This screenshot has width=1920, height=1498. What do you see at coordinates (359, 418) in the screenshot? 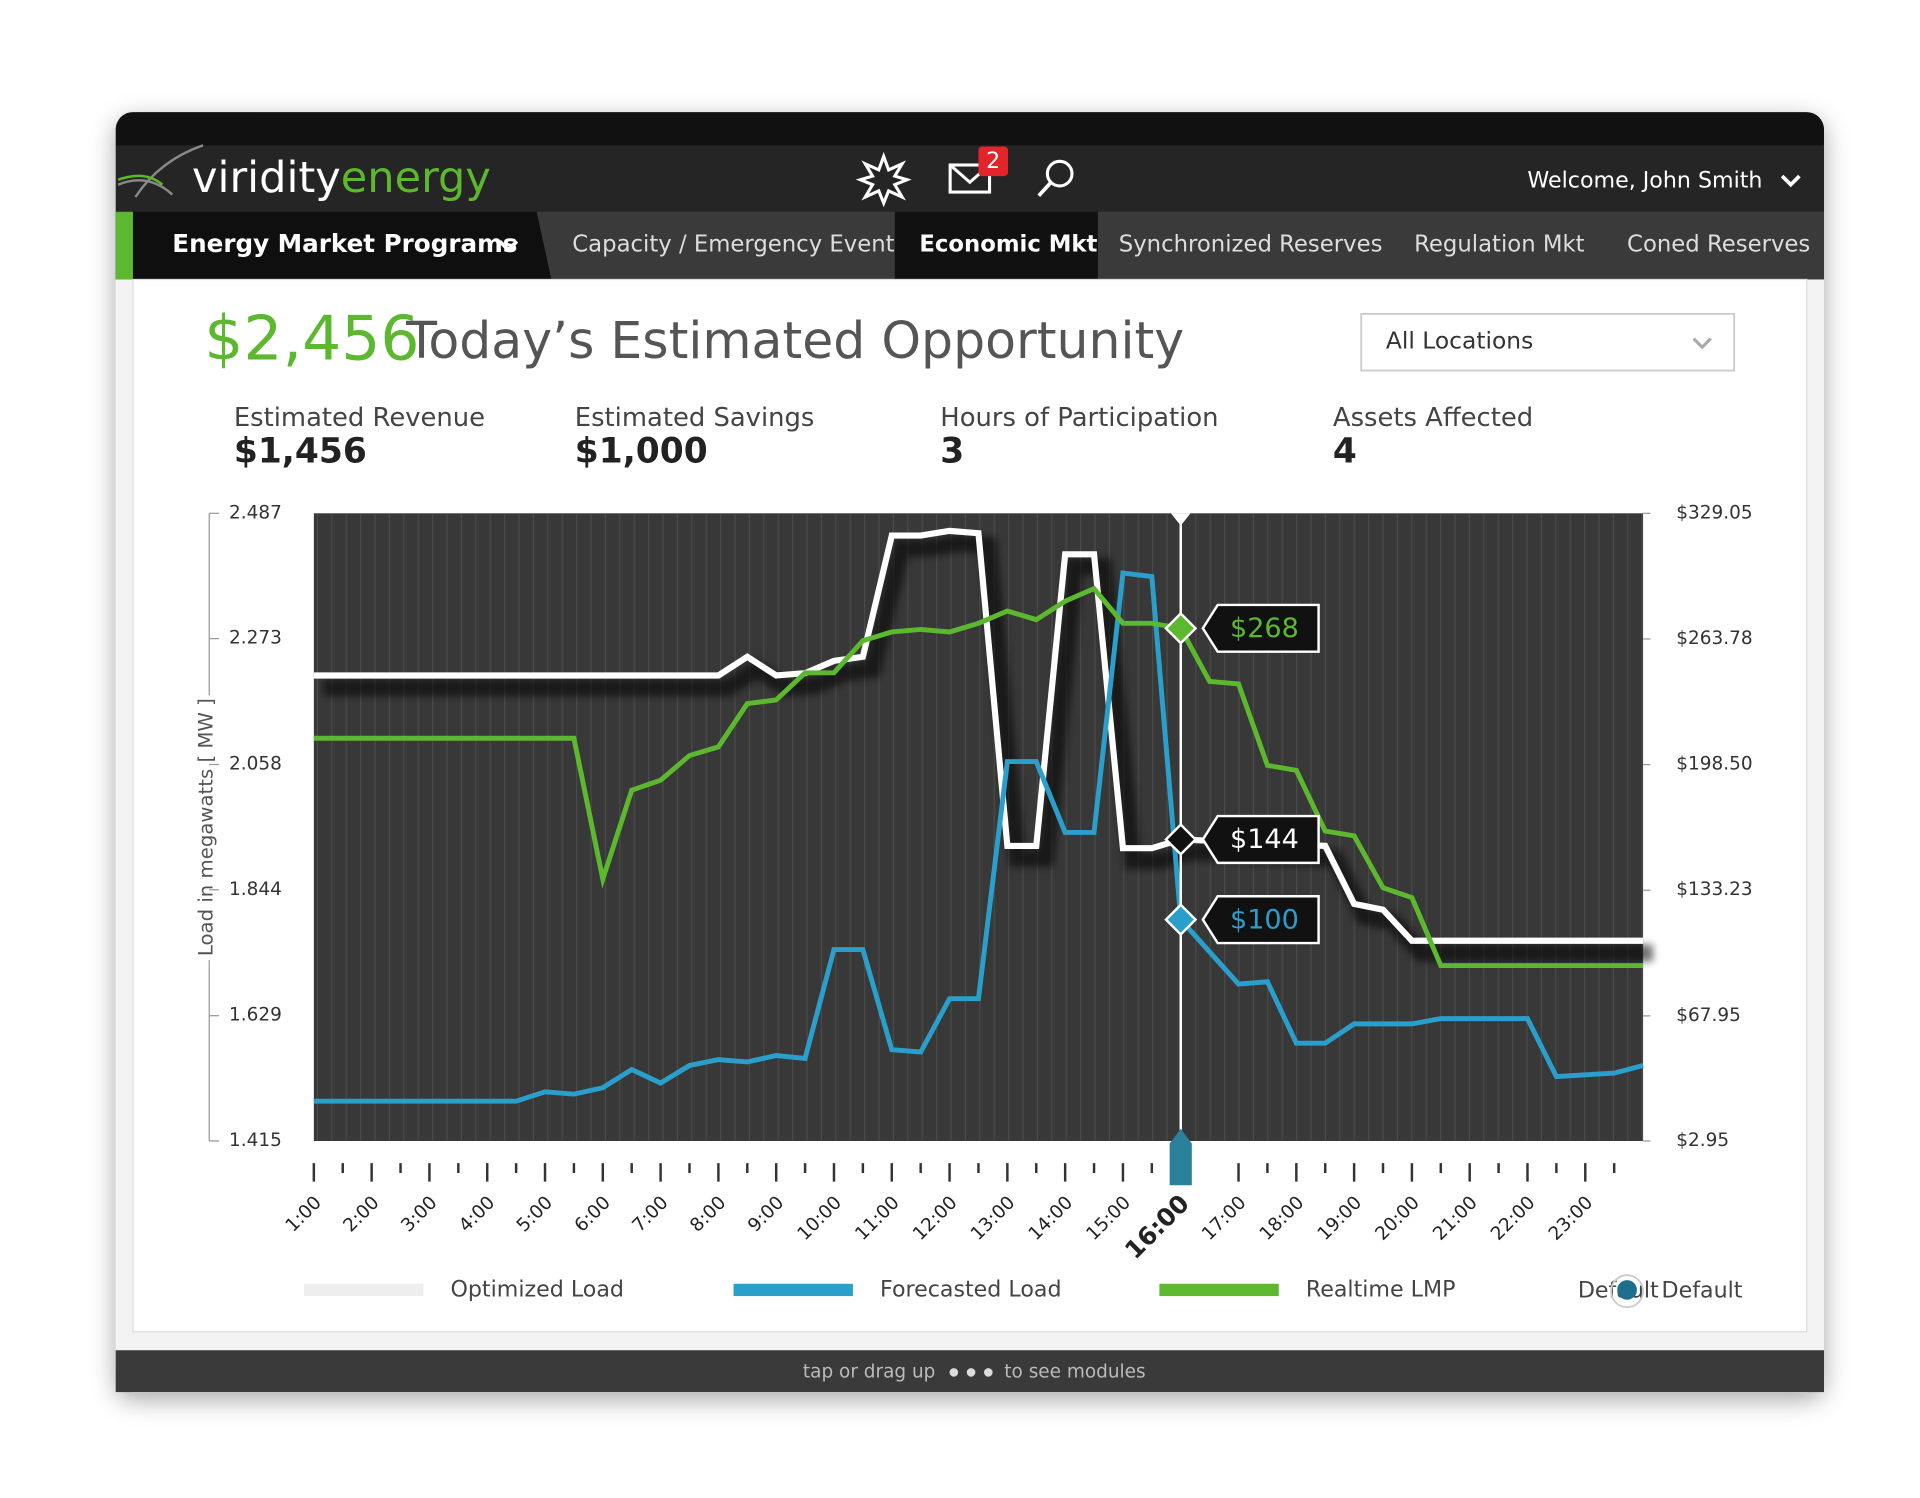
I see `stat-label: Estimated Revenue` at bounding box center [359, 418].